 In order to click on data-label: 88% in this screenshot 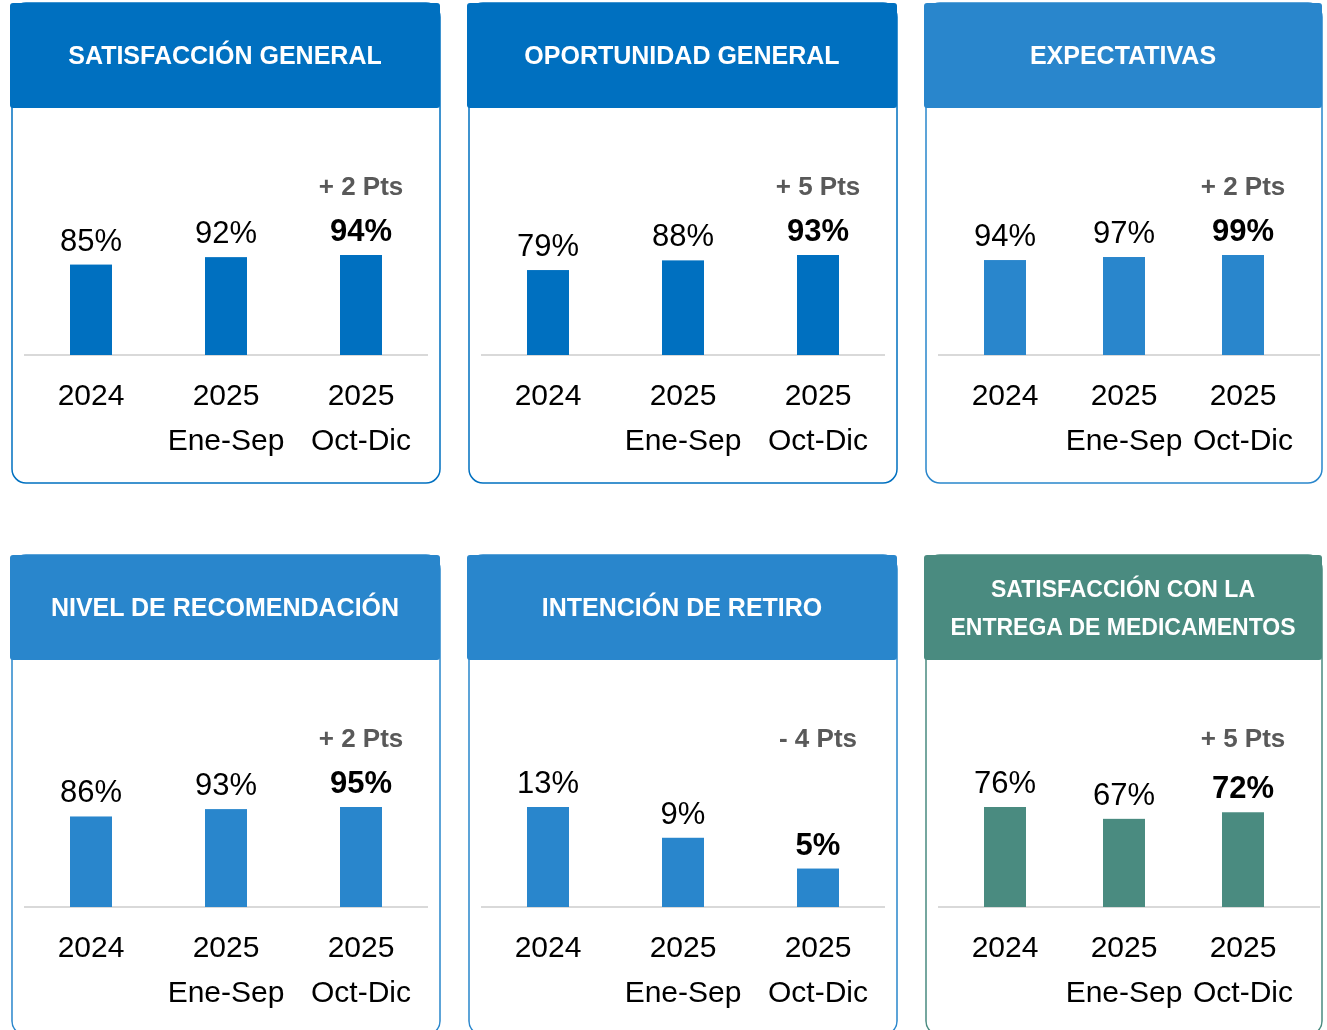, I will do `click(683, 236)`.